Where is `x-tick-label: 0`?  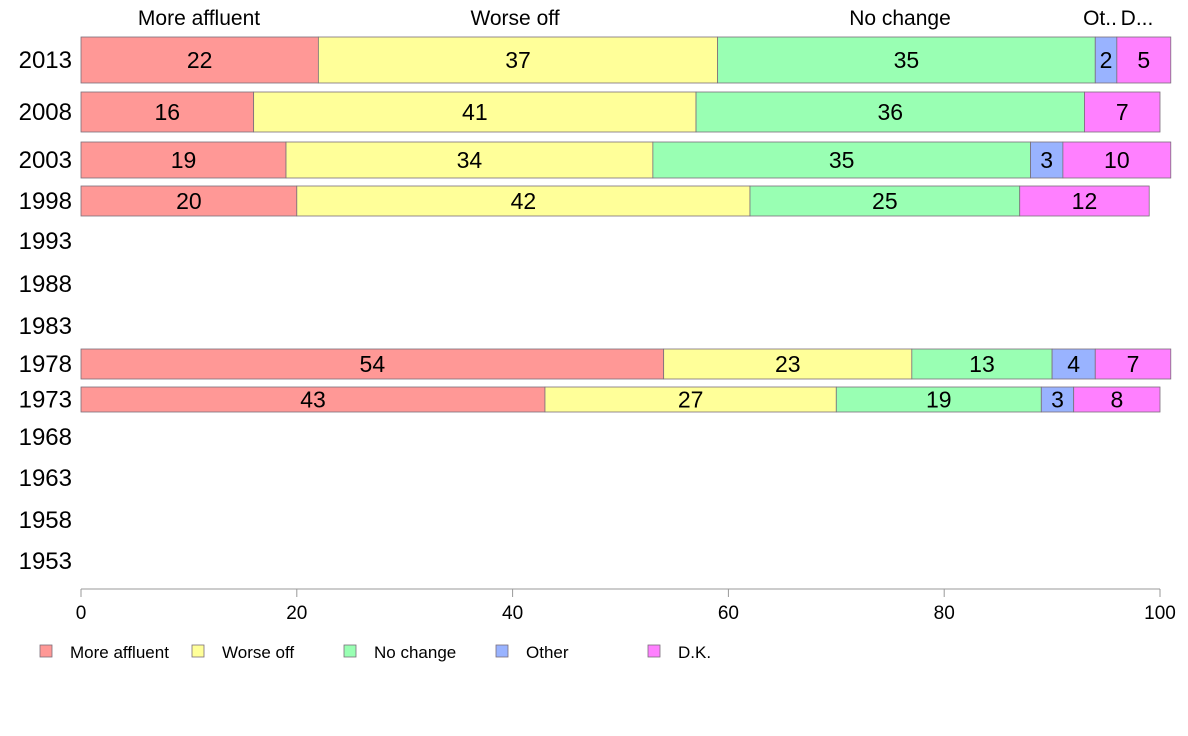
x-tick-label: 0 is located at coordinates (81, 613).